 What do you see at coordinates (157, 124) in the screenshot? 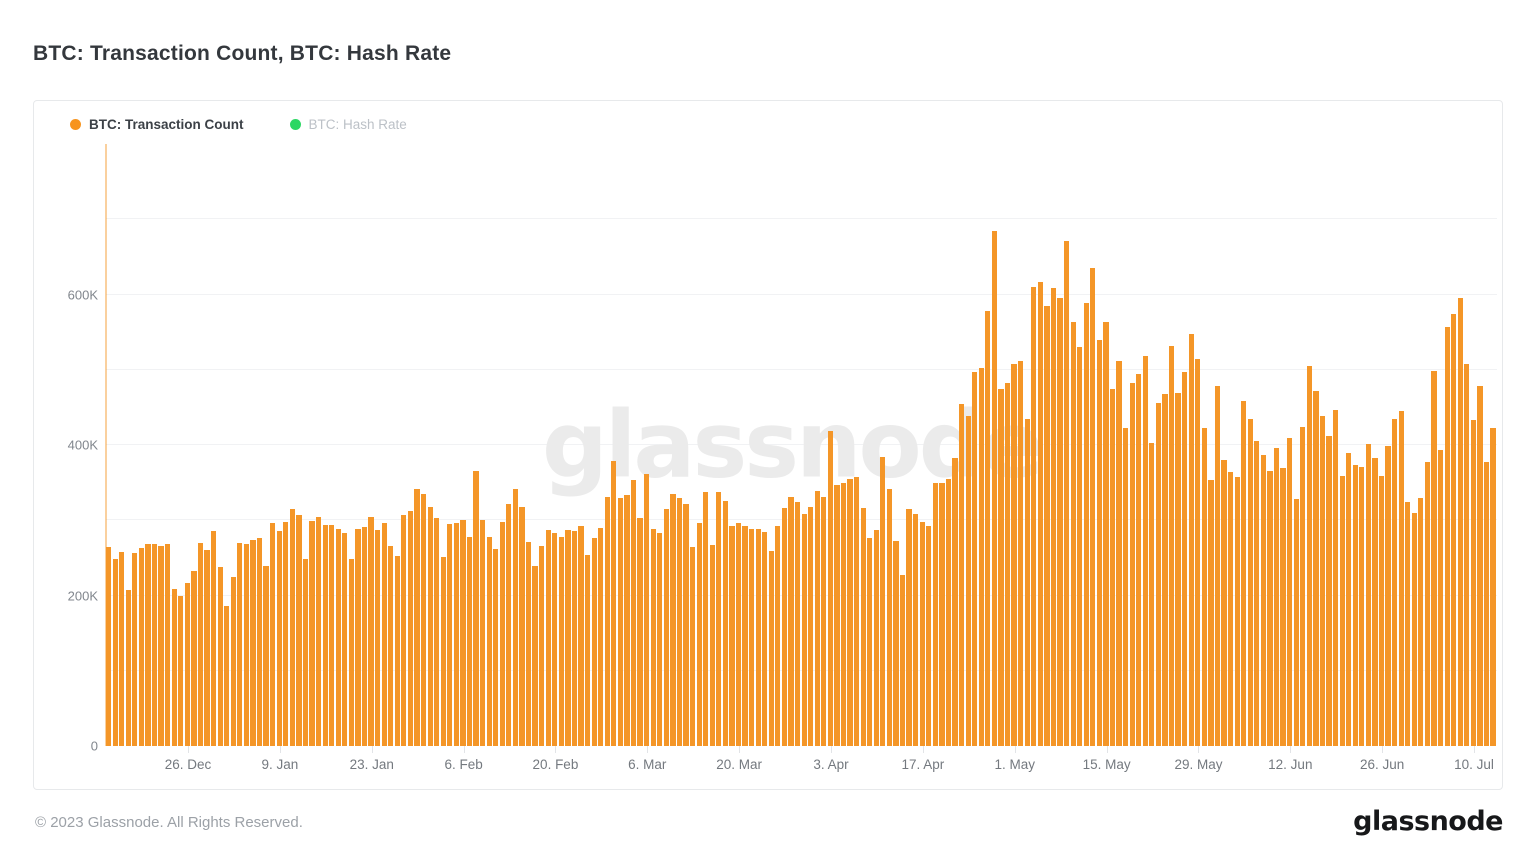
I see `legend-item-transaction-count: BTC: Transaction Count` at bounding box center [157, 124].